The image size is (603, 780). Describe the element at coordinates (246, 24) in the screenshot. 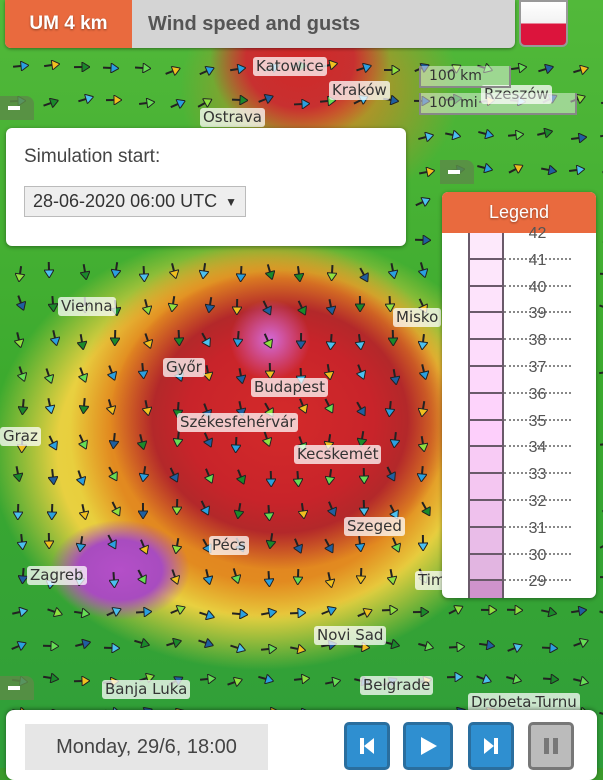

I see `layer-selector: Wind speed and gusts` at that location.